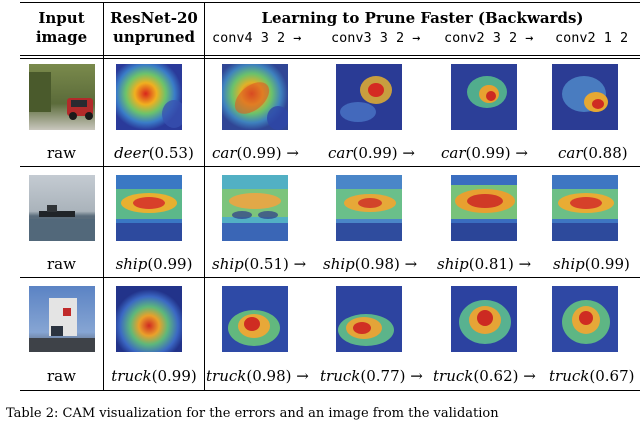  What do you see at coordinates (255, 97) in the screenshot?
I see `cam-conv4-row1` at bounding box center [255, 97].